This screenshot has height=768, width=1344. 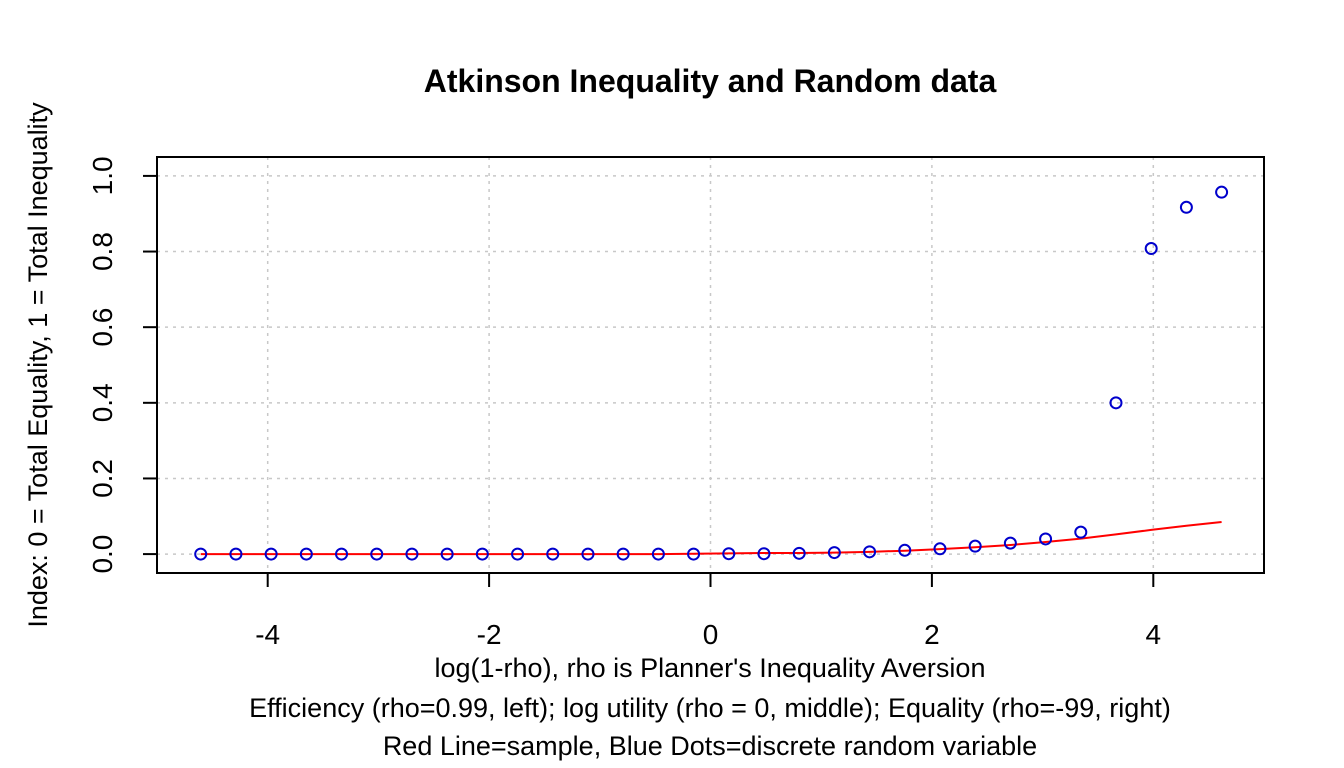 I want to click on y-tick-label: 1.0, so click(x=102, y=175).